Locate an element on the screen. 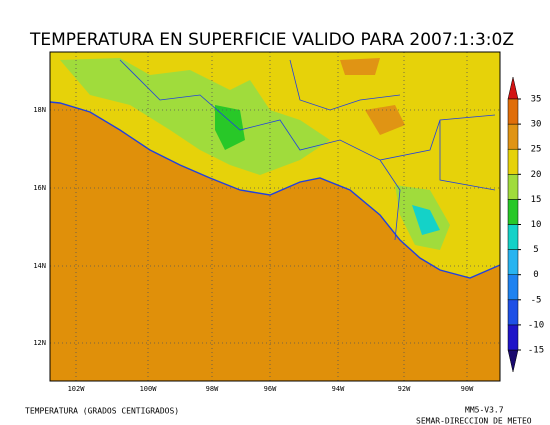 The height and width of the screenshot is (425, 550). colorbar-label: 20 is located at coordinates (536, 175).